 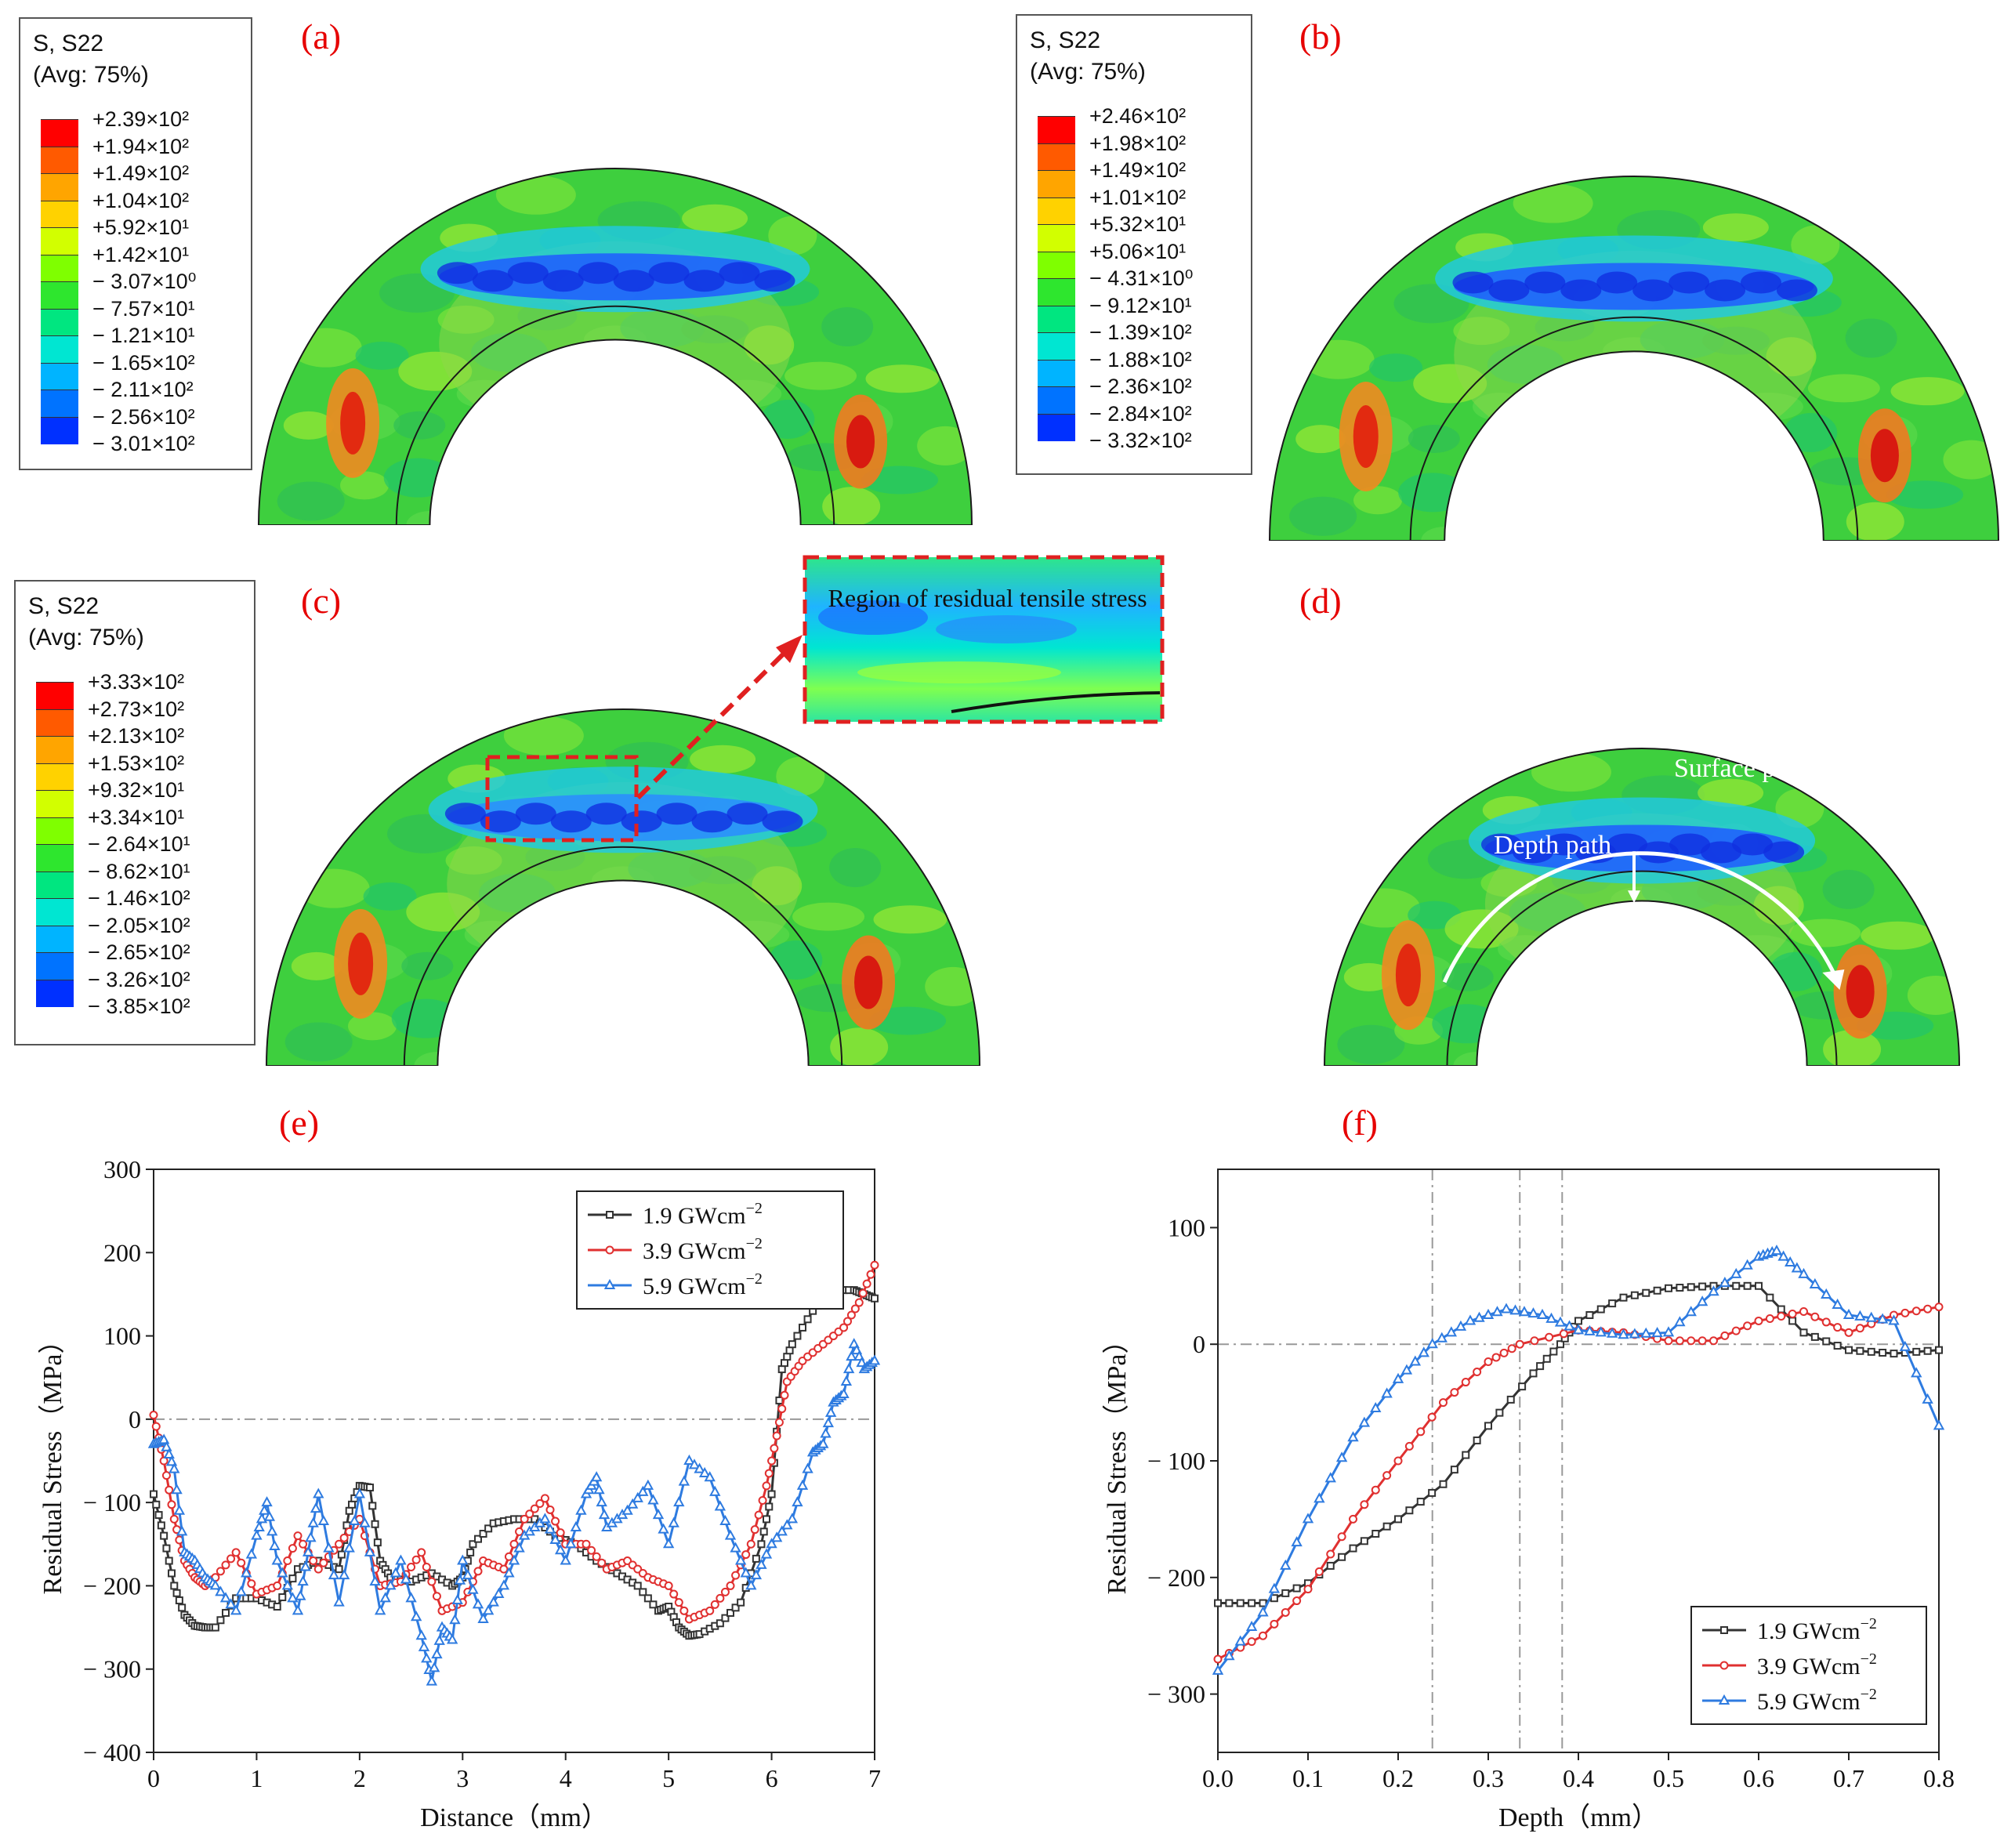 I want to click on contour-plot-c, so click(x=623, y=887).